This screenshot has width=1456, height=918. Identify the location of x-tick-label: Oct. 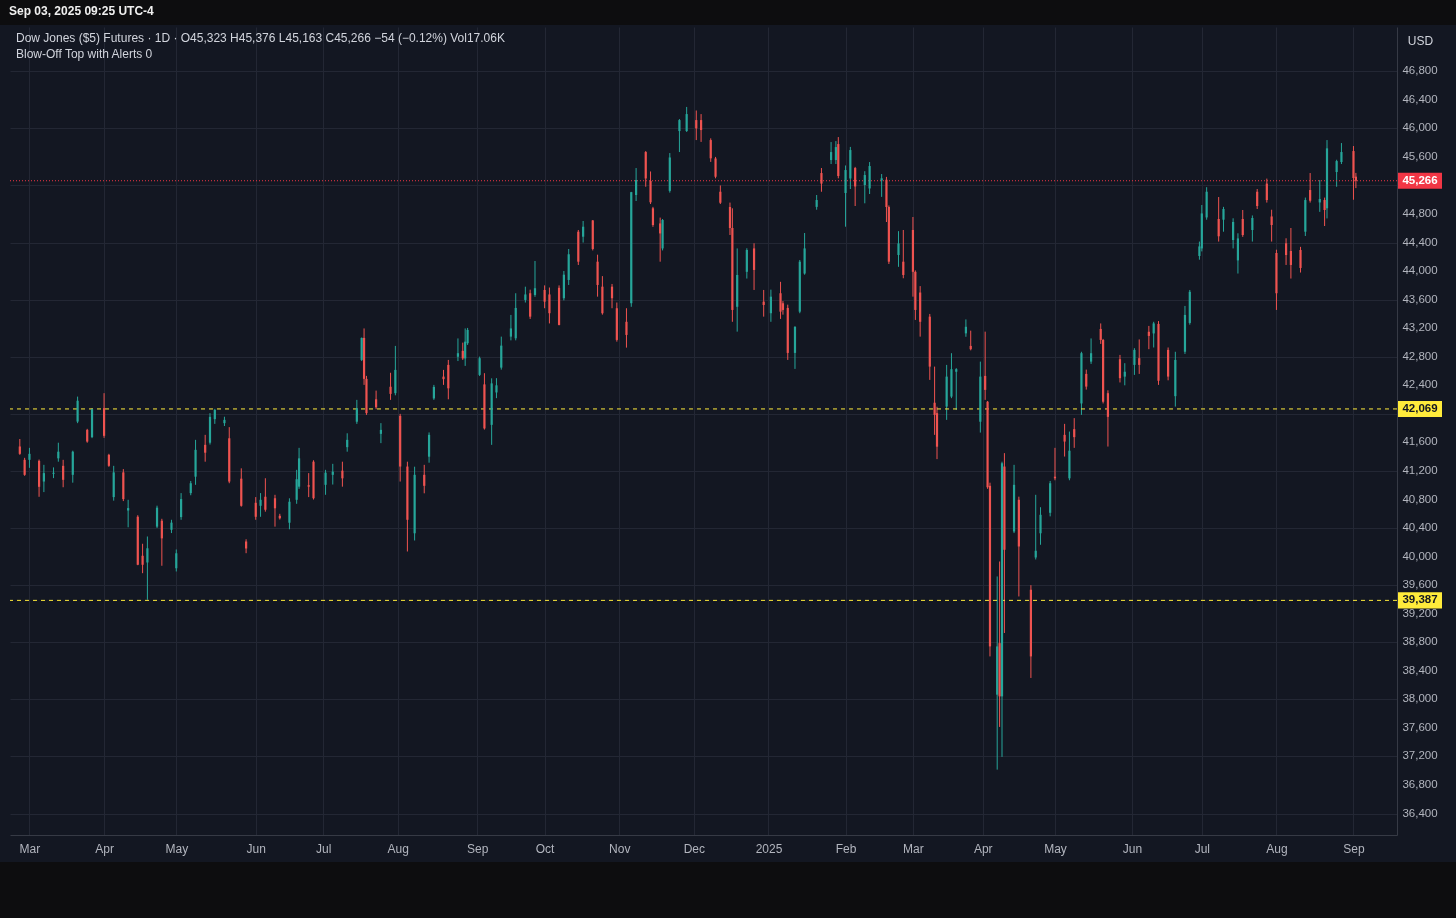
(545, 848).